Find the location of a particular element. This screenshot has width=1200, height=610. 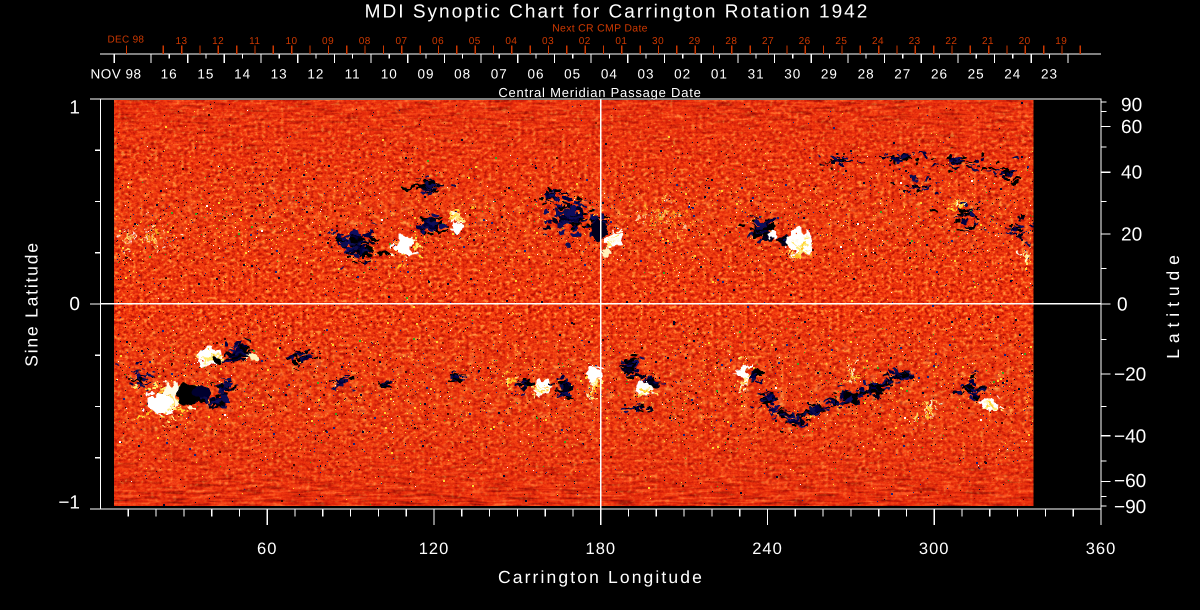

svg-text: 90 is located at coordinates (1131, 105).